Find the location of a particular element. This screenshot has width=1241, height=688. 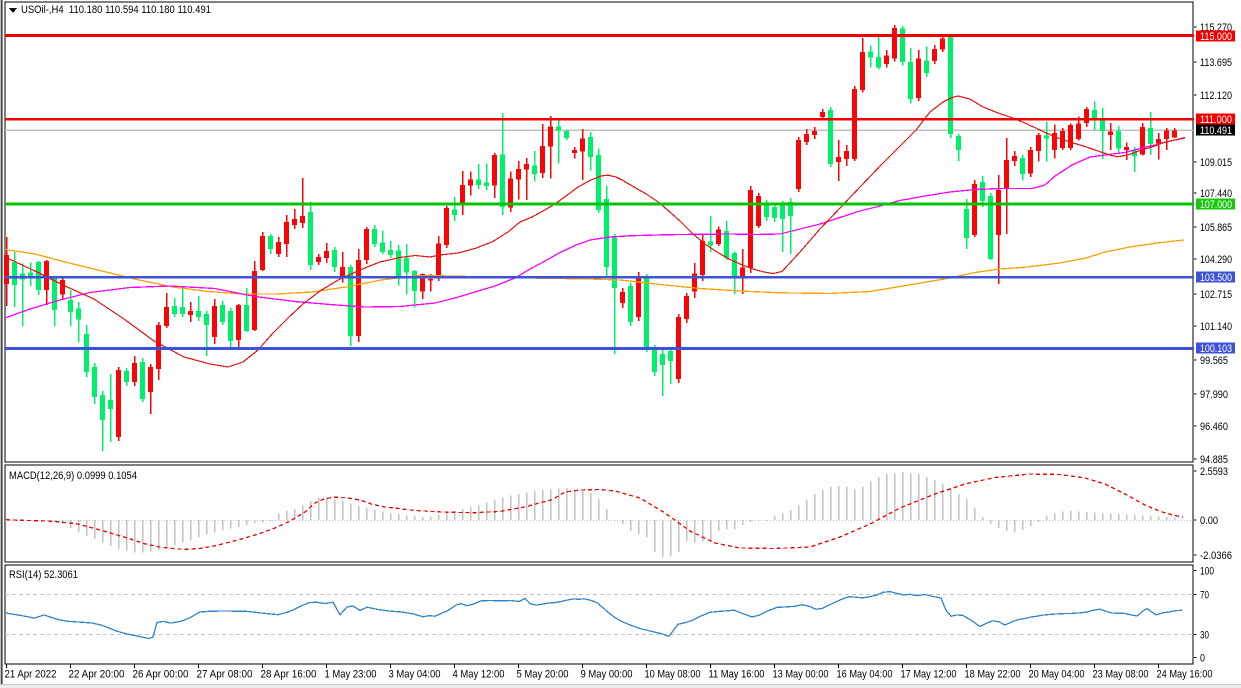

svg-text: 5 May 20:00 is located at coordinates (543, 675).